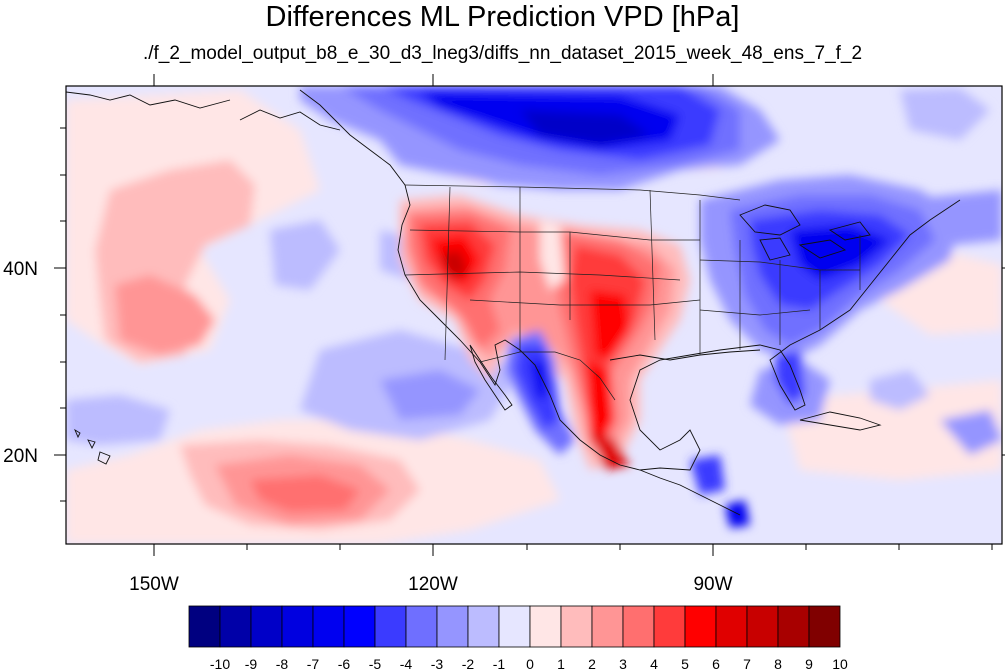 This screenshot has height=672, width=1005. I want to click on colorbar-label: 2, so click(592, 664).